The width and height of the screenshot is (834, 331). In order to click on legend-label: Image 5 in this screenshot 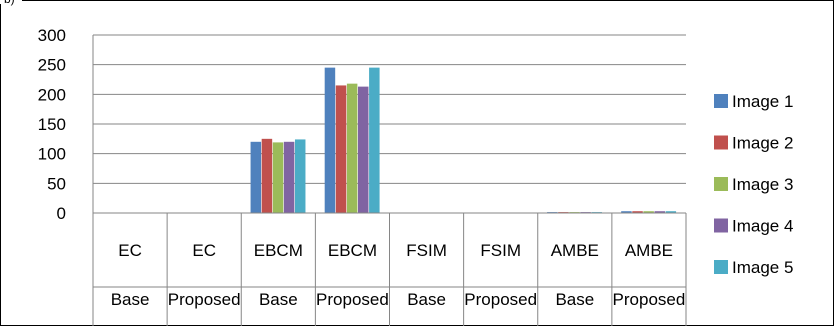, I will do `click(762, 267)`.